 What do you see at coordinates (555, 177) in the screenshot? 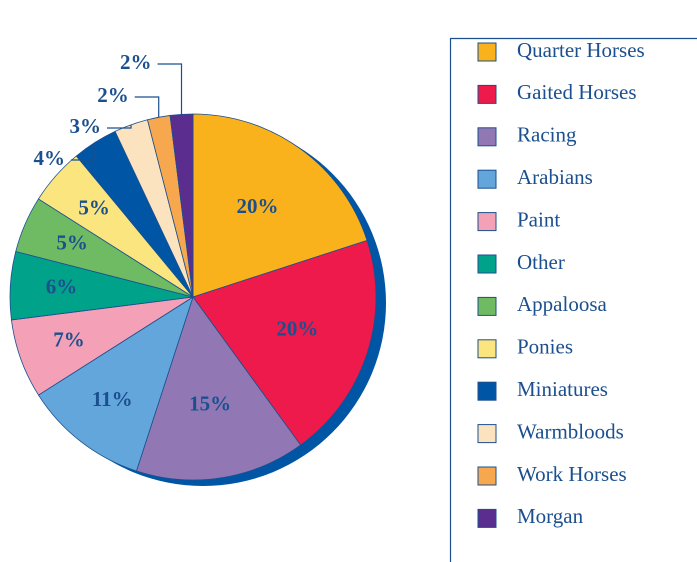
I see `legend-label: Arabians` at bounding box center [555, 177].